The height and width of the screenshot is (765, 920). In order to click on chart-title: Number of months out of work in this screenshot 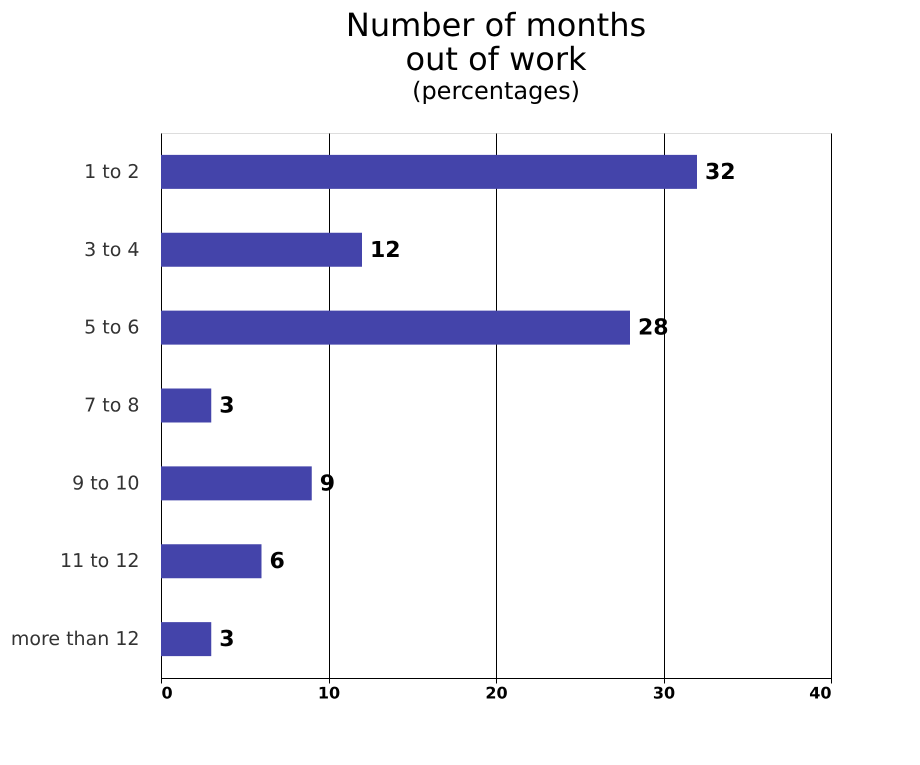, I will do `click(496, 42)`.